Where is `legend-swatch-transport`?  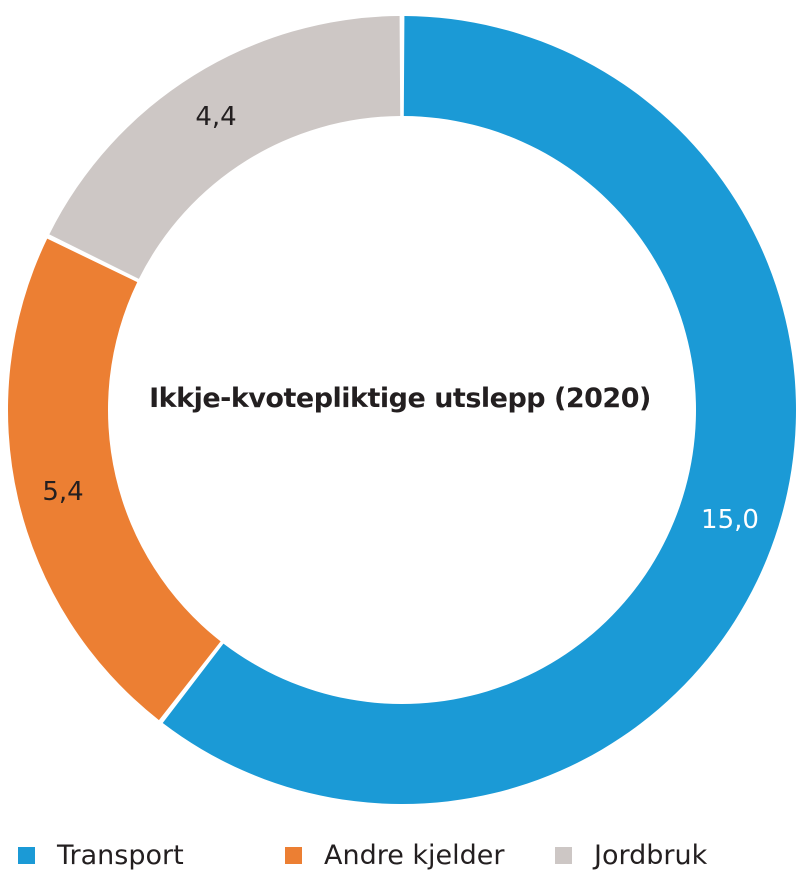
legend-swatch-transport is located at coordinates (26, 855).